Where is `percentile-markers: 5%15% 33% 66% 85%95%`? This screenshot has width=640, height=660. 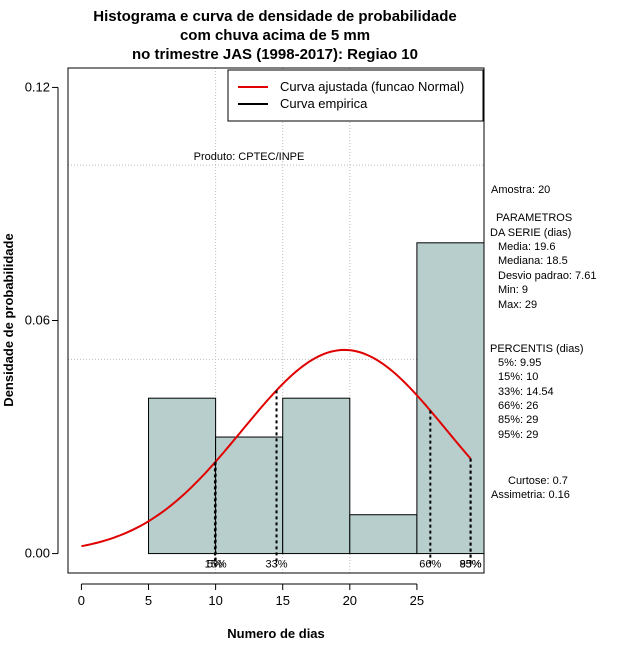
percentile-markers: 5%15% 33% 66% 85%95% is located at coordinates (343, 480).